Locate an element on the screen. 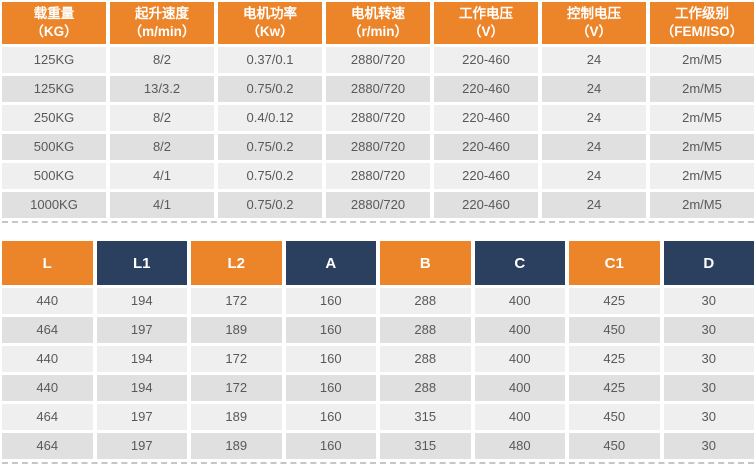  dim-header-C: C is located at coordinates (519, 263).